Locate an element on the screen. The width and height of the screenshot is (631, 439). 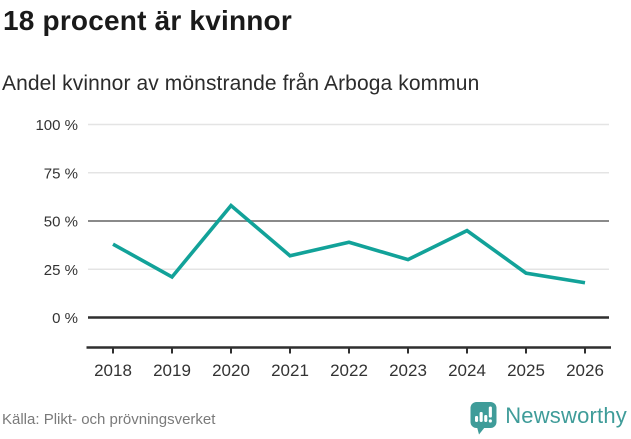
x-tick-label-2024: 2024 is located at coordinates (467, 370).